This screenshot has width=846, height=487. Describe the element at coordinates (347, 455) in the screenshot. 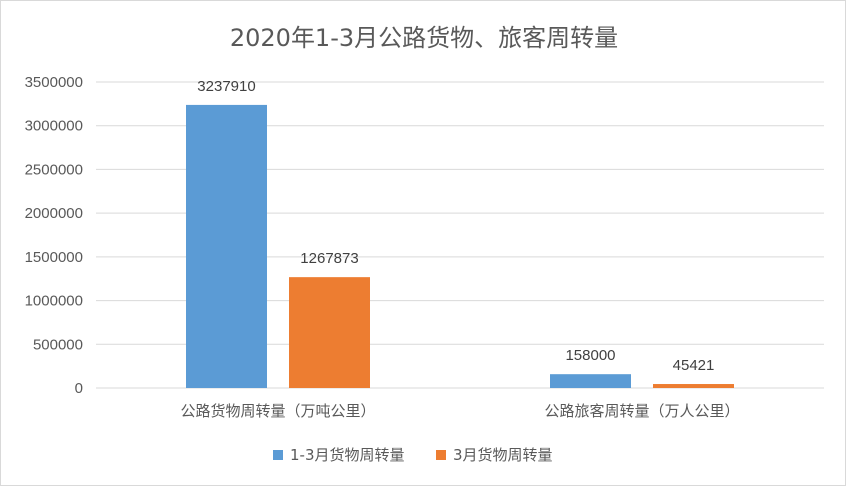

I see `legend-label: 1-3月货物周转量` at that location.